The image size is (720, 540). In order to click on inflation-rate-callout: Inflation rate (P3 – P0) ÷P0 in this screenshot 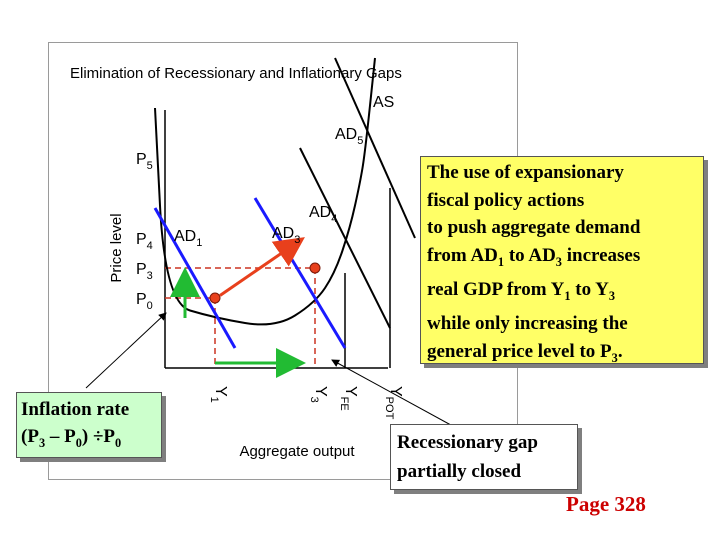, I will do `click(89, 425)`.